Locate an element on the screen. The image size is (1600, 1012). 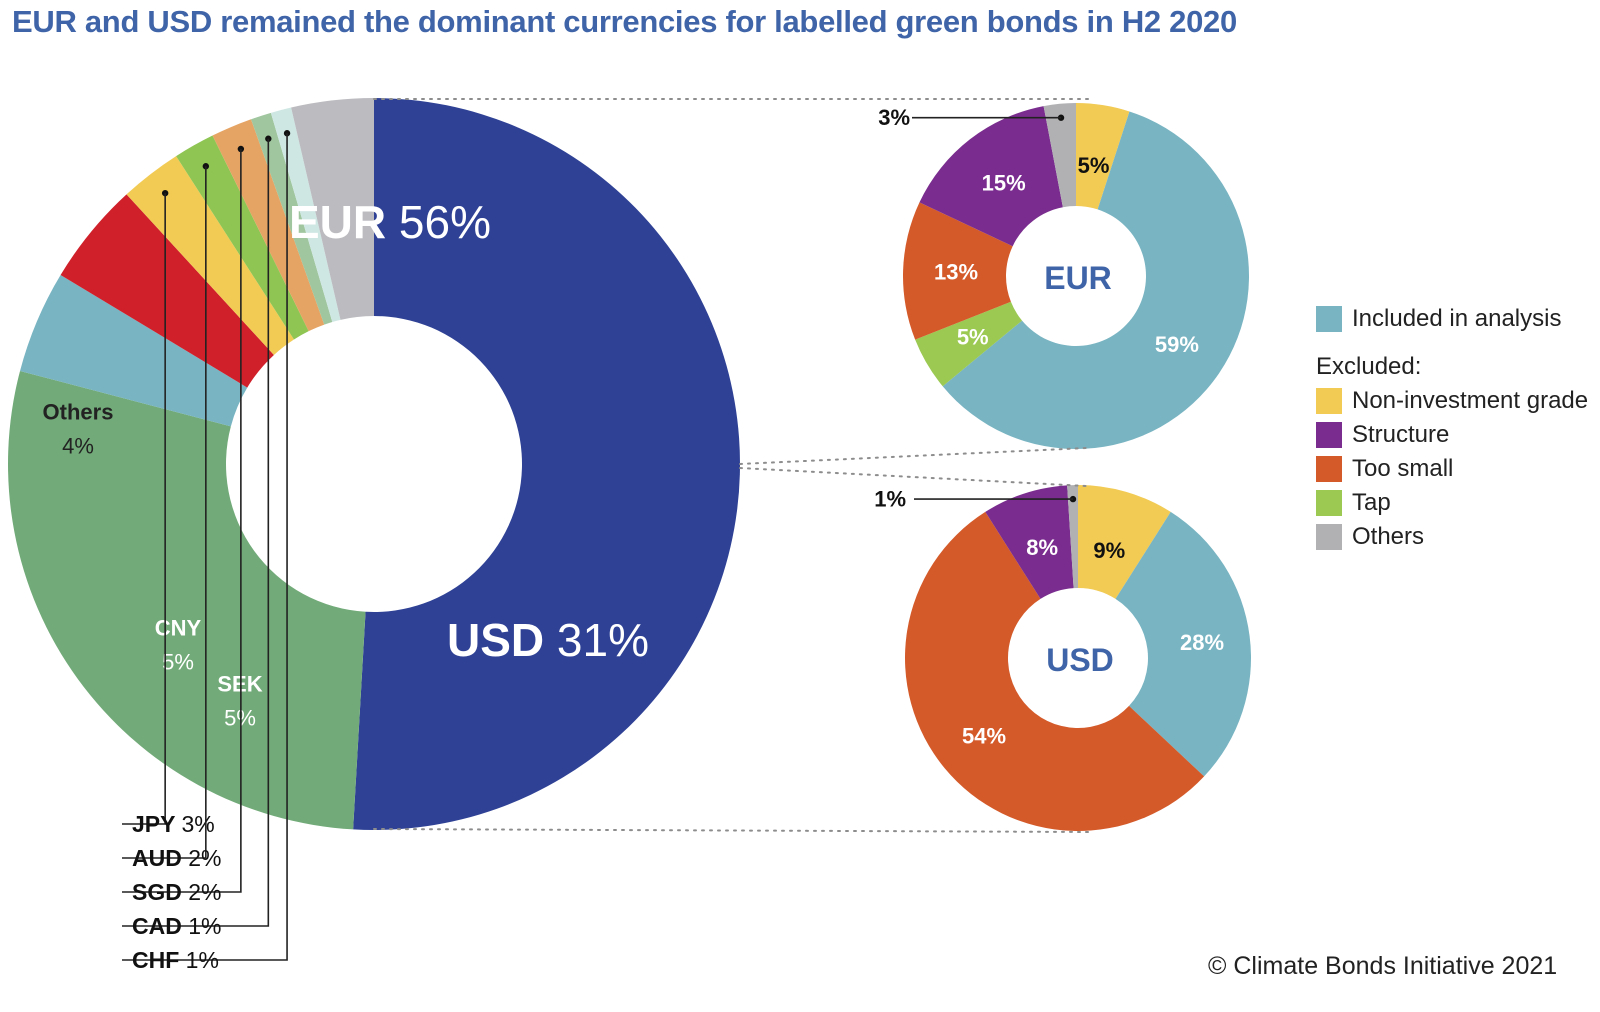
eur-label-too-small: 13% is located at coordinates (956, 272).